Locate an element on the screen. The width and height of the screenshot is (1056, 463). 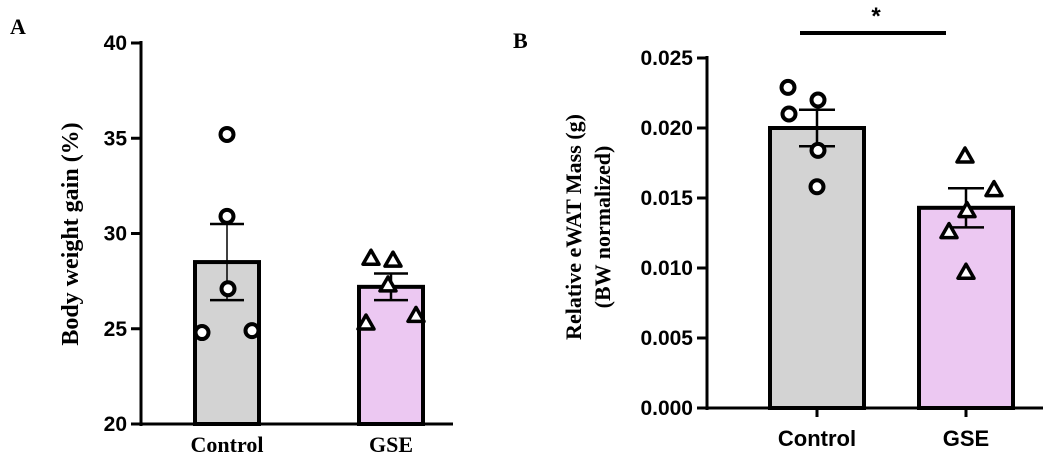
y-tick-label-a-4: 40 is located at coordinates (115, 43).